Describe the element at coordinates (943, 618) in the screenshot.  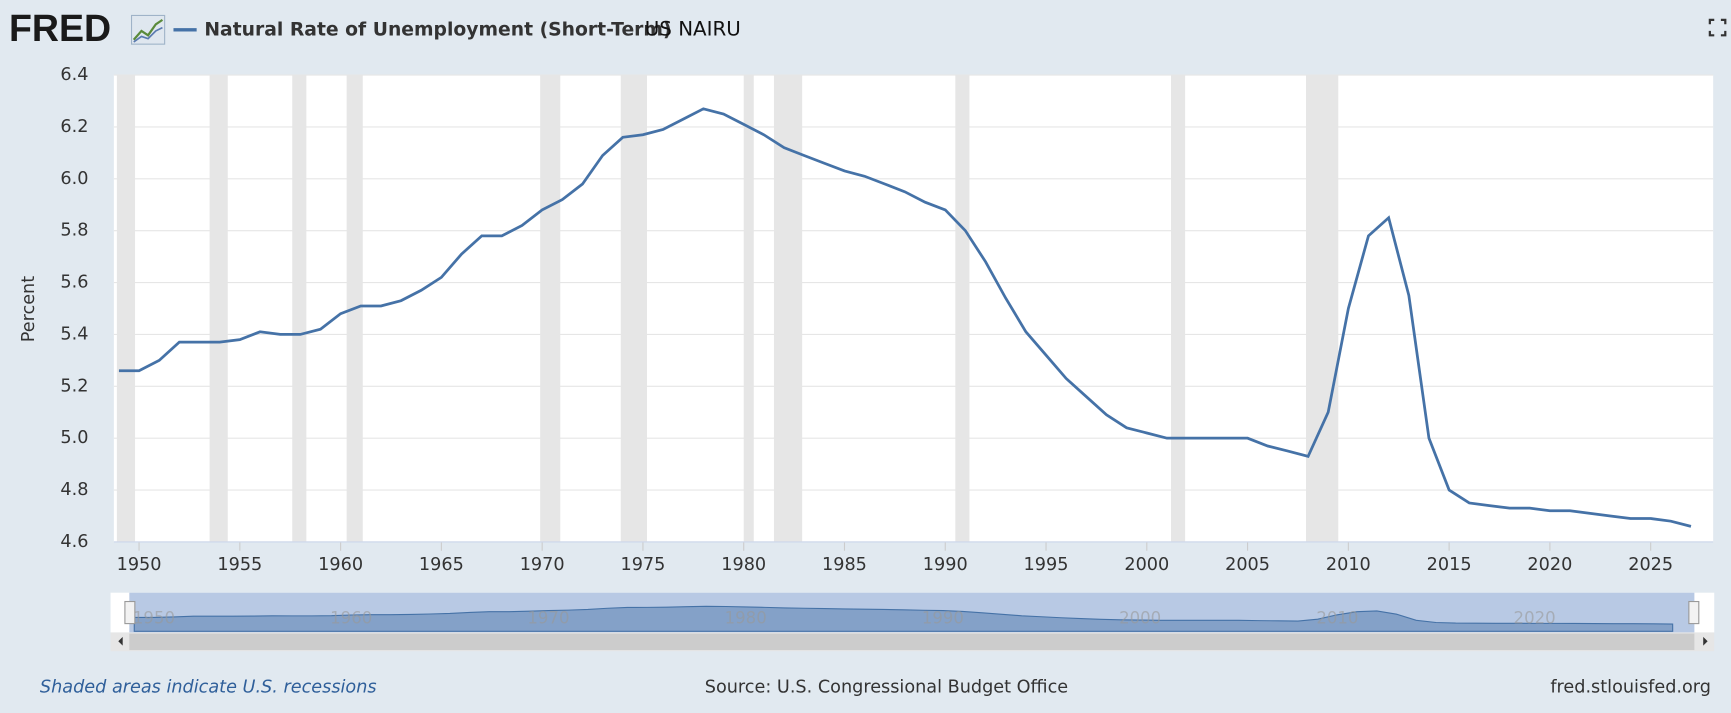
I see `navigator-tick-label: 1990` at that location.